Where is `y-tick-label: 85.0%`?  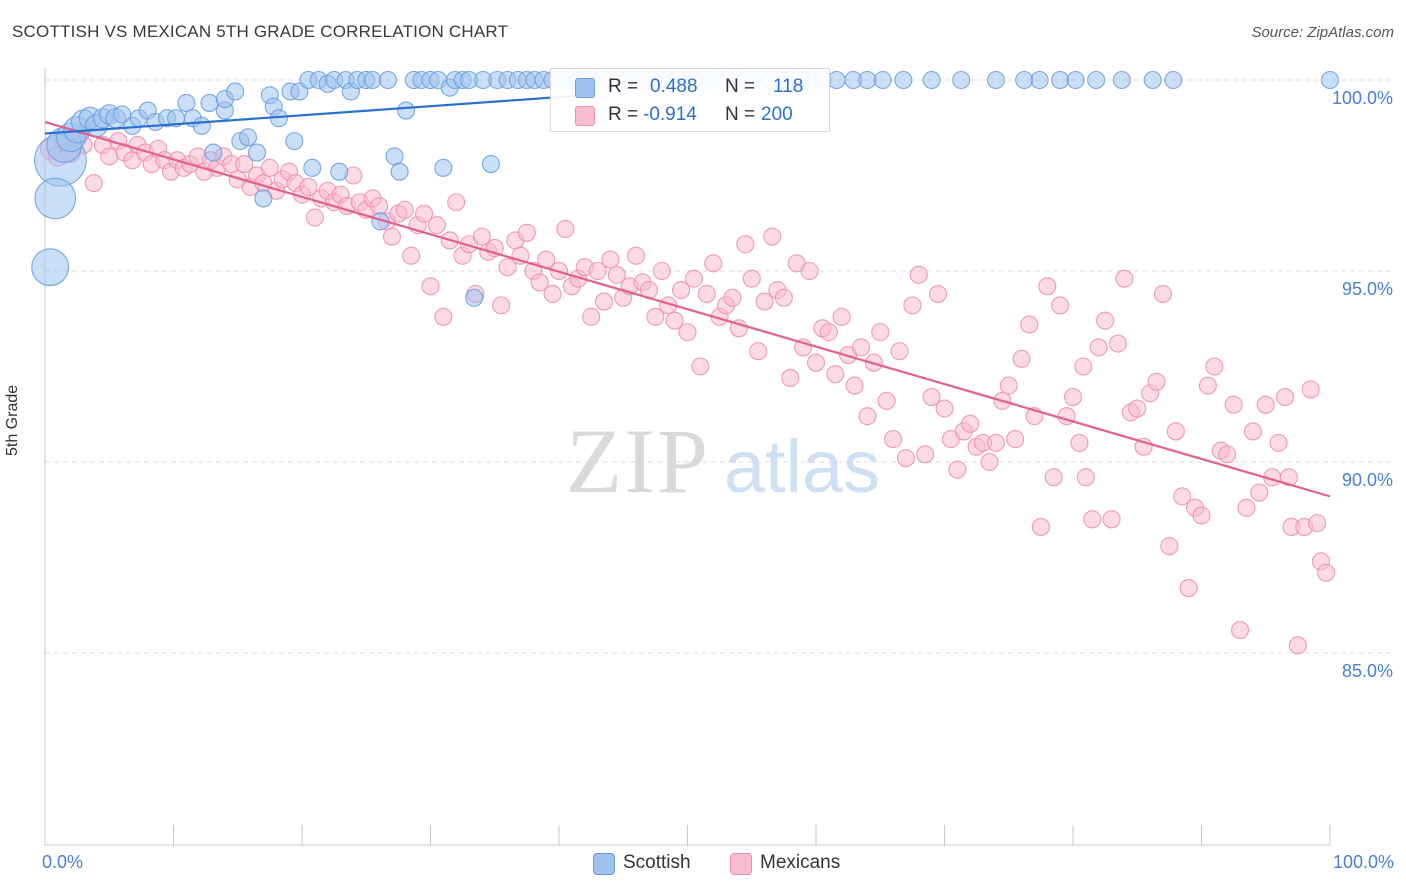
y-tick-label: 85.0% is located at coordinates (1367, 671).